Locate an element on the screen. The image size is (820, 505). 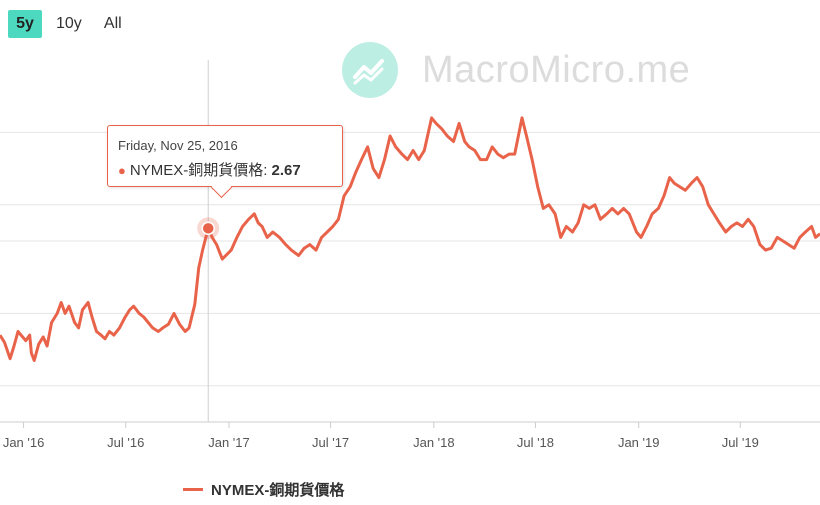
x-tick-label: Jan '19 is located at coordinates (639, 442).